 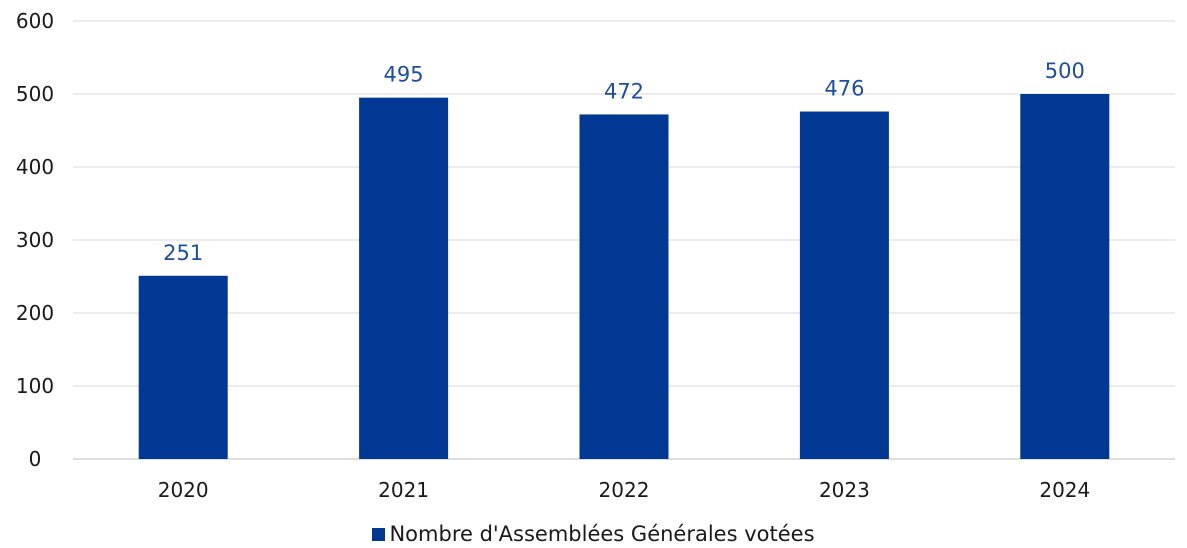 I want to click on x-axis-ticks: 2020 2021 2022 2023 2024, so click(x=624, y=490).